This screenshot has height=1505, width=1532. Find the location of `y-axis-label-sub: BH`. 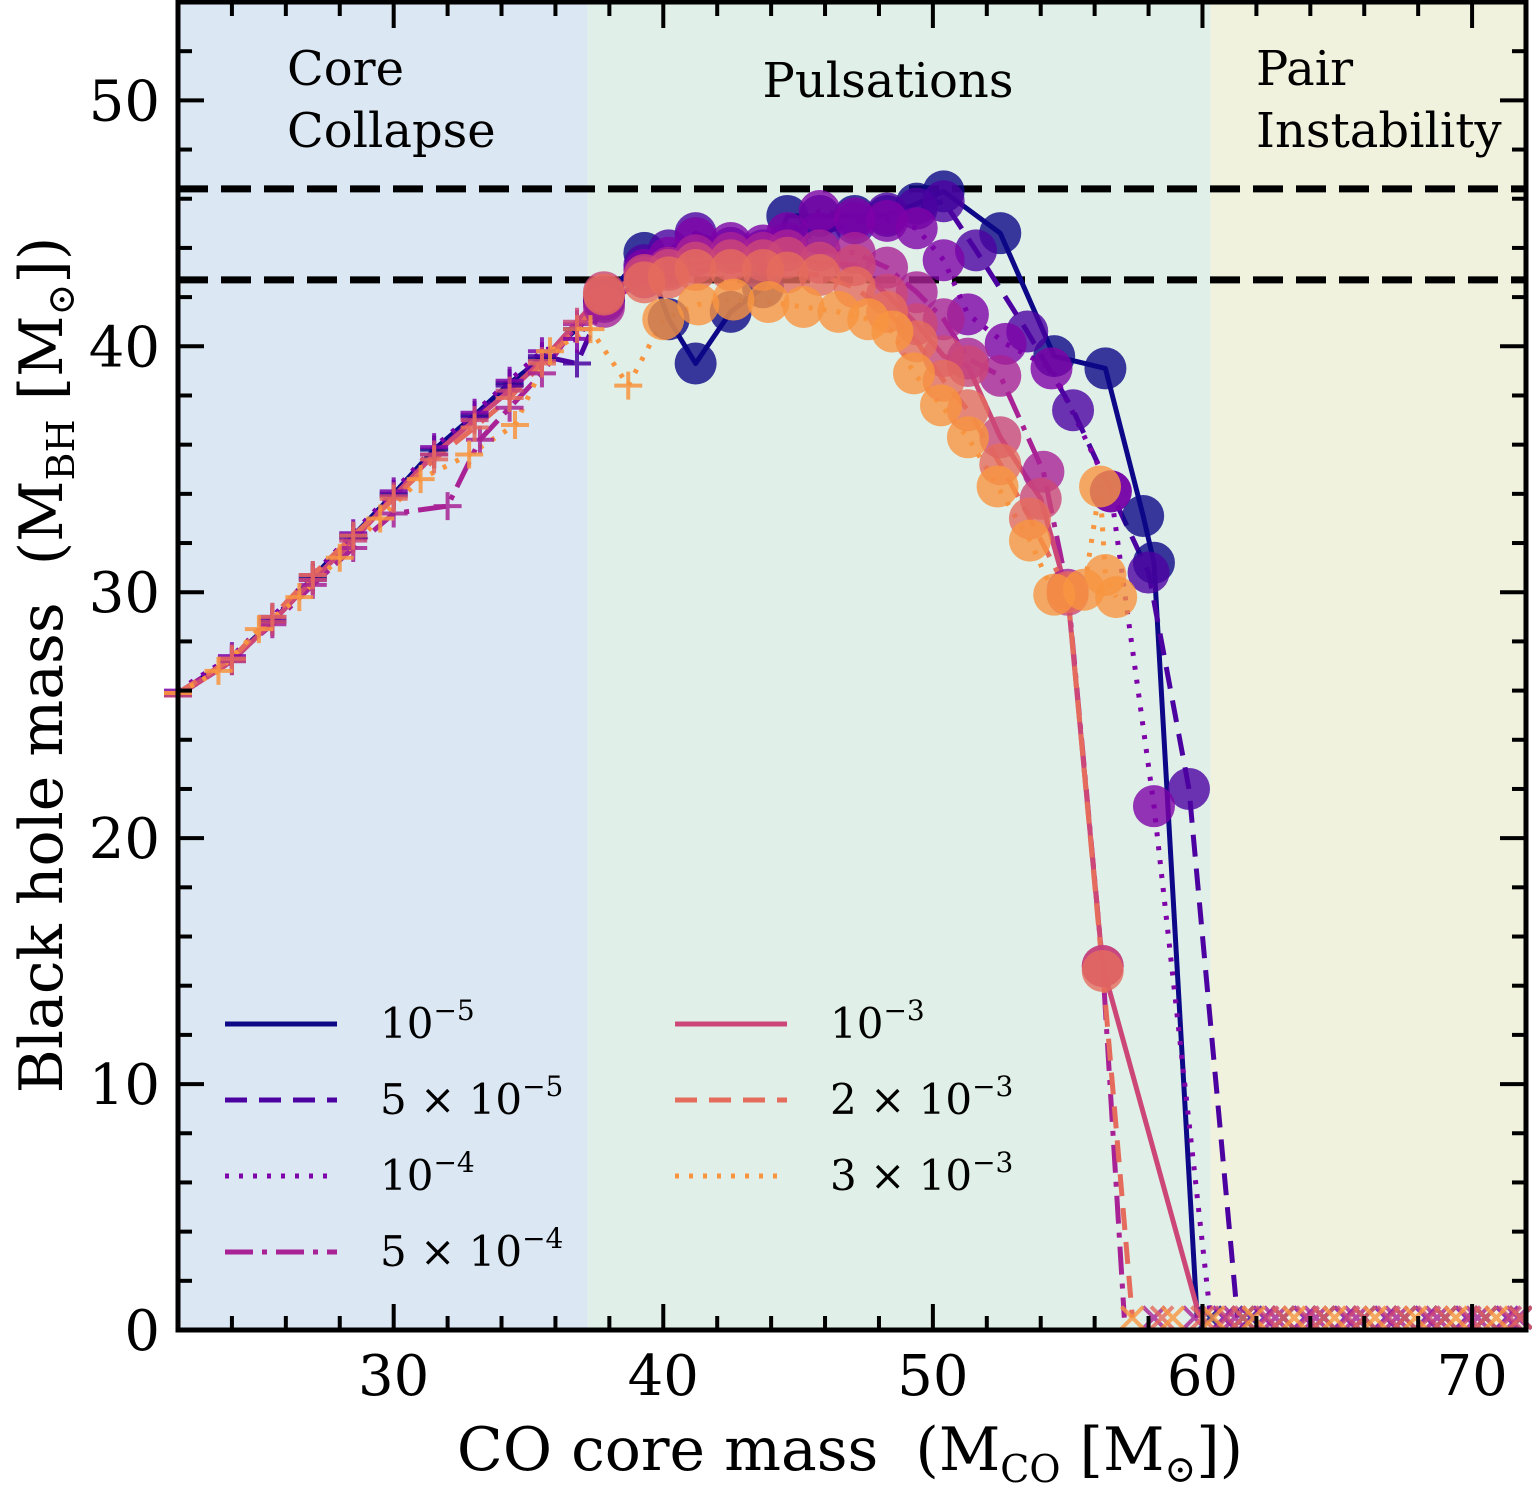

y-axis-label-sub: BH is located at coordinates (61, 449).